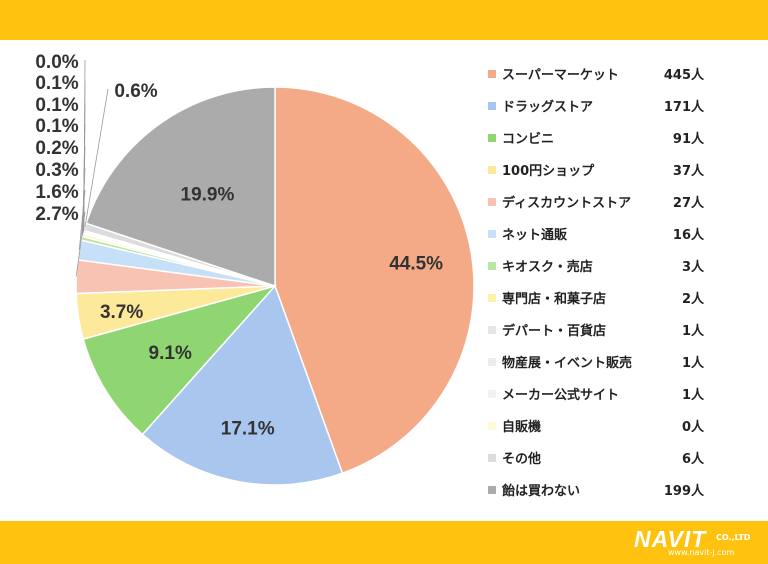  I want to click on logo-name: NAVIT, so click(670, 539).